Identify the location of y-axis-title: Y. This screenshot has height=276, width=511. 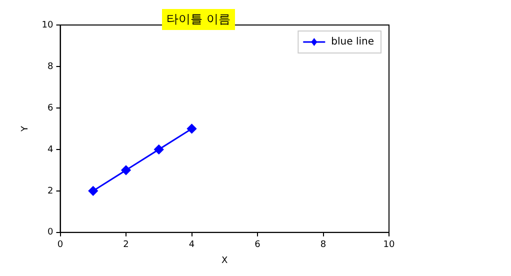
(25, 128).